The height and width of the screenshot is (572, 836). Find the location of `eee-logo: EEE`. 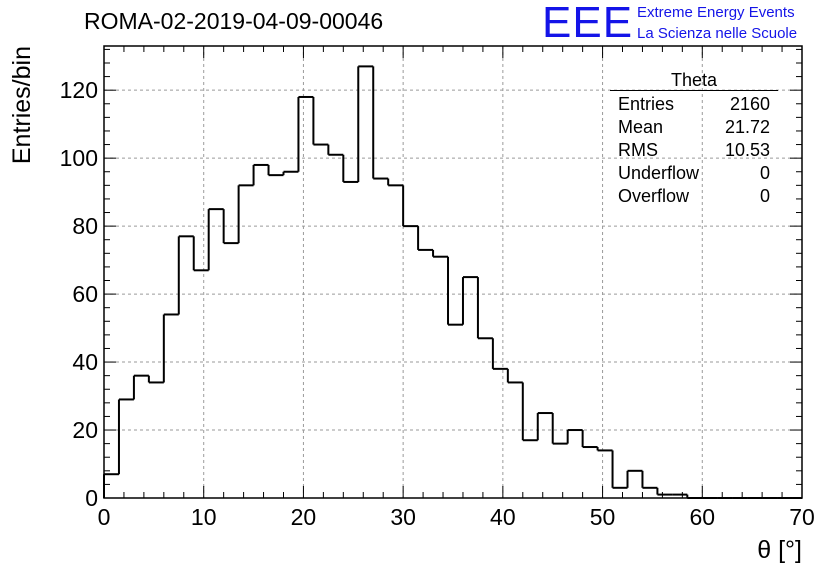

eee-logo: EEE is located at coordinates (588, 23).